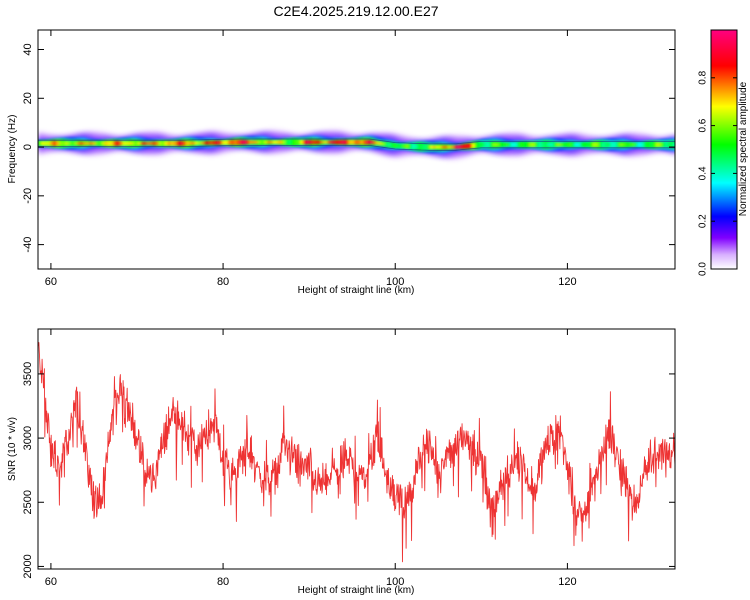  Describe the element at coordinates (567, 582) in the screenshot. I see `x-tick-label: 120` at that location.